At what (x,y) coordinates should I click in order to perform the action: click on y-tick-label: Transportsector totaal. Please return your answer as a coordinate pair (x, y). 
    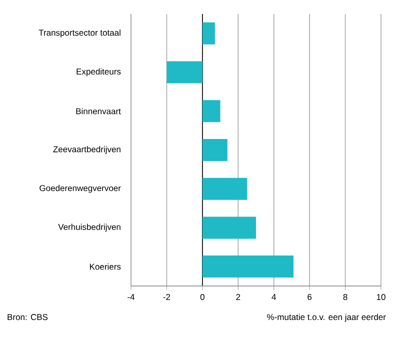
    Looking at the image, I should click on (79, 33).